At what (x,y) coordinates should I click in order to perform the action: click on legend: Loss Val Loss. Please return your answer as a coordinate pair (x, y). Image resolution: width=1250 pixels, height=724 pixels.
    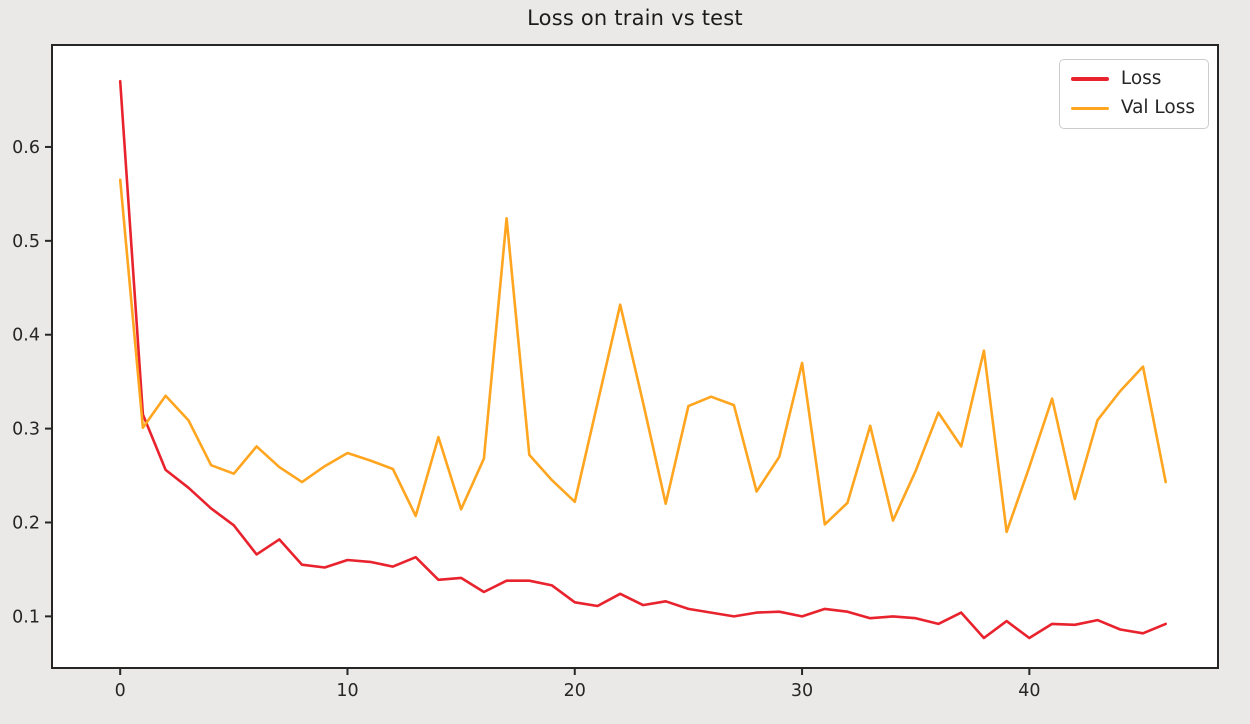
    Looking at the image, I should click on (1133, 94).